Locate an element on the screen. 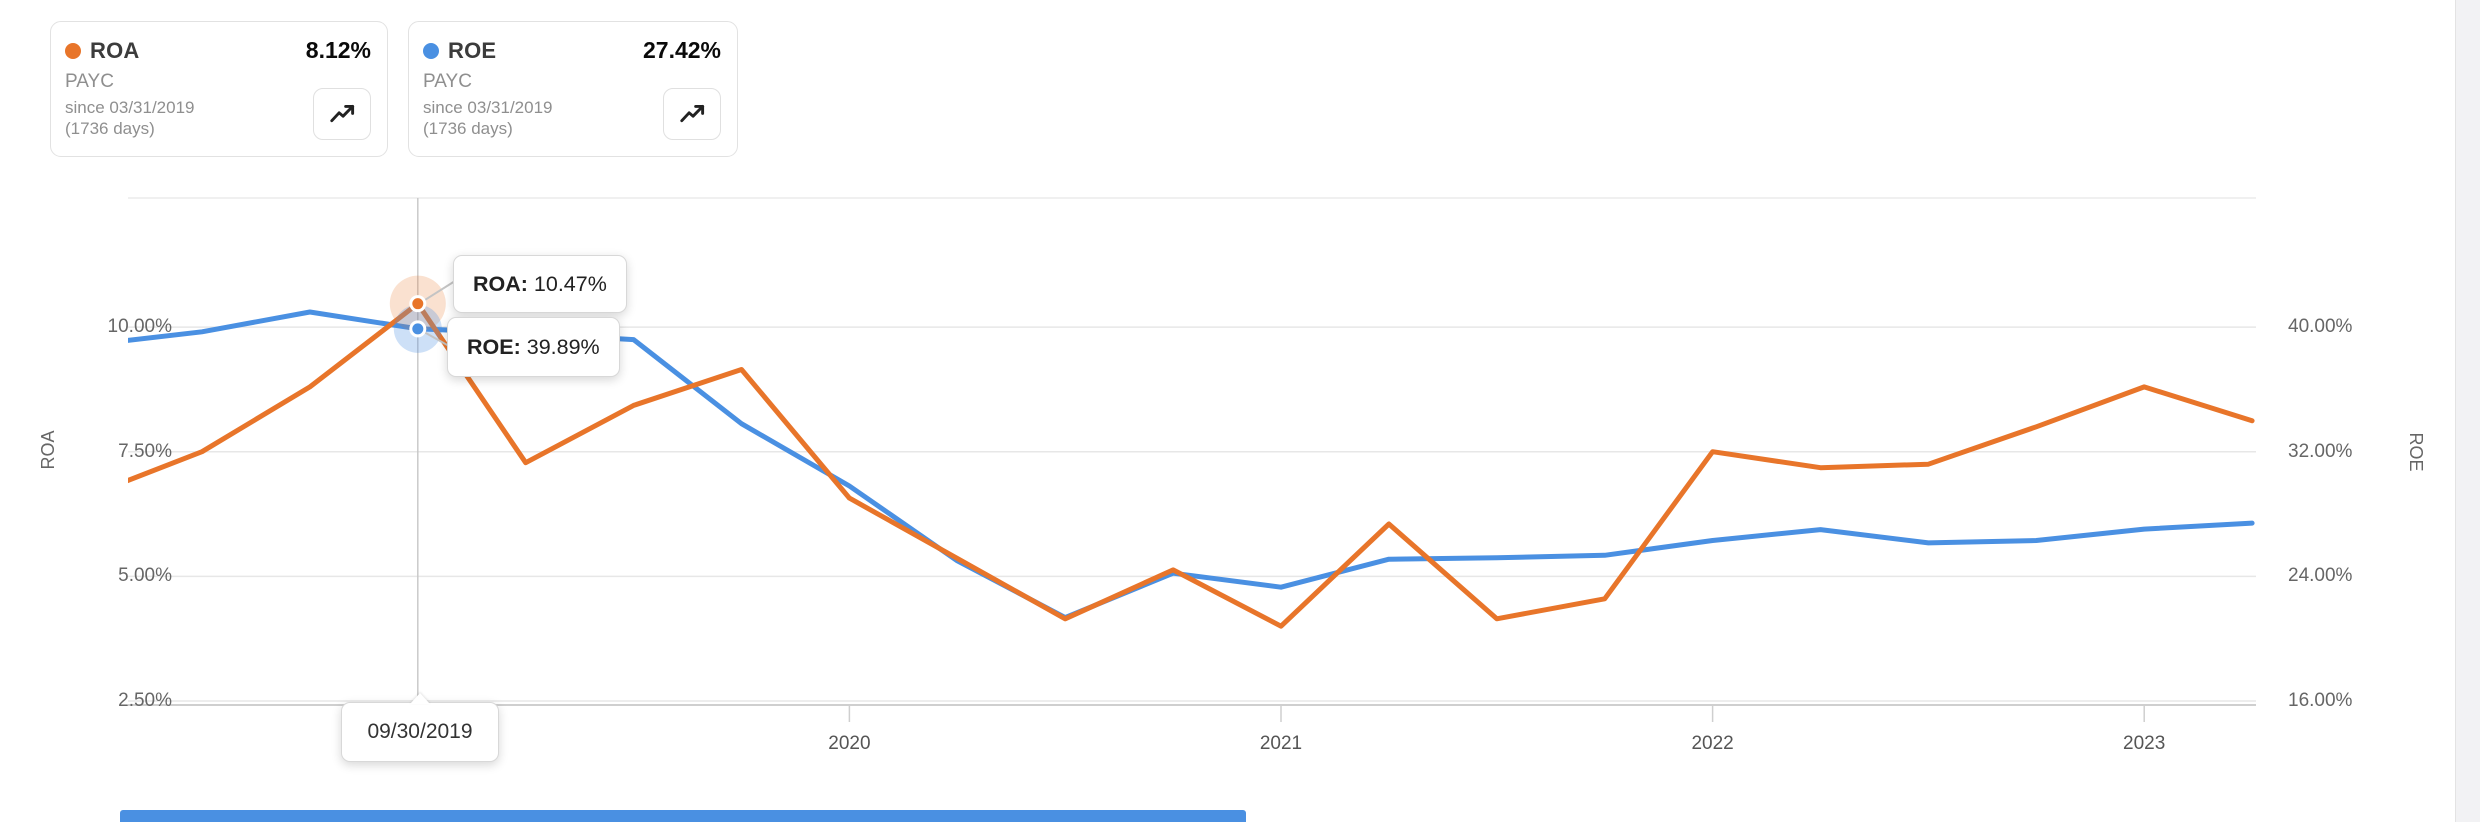  series-current-value: 8.12% is located at coordinates (338, 50).